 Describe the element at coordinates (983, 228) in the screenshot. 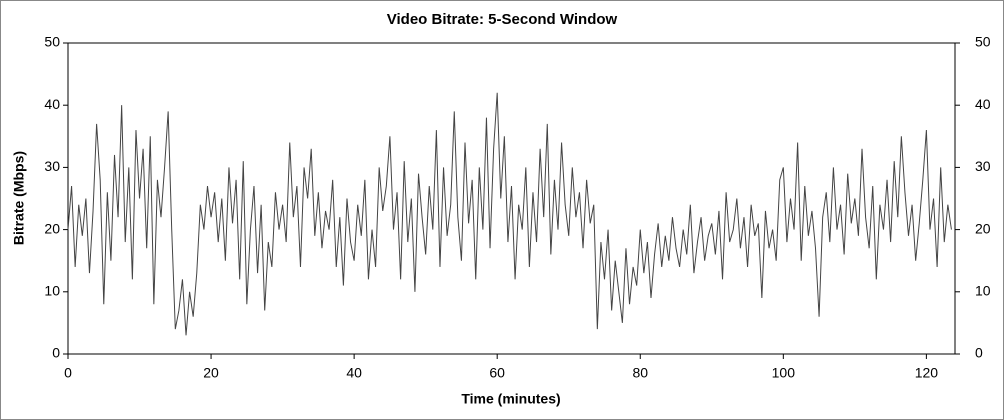

I see `y2-tick-label: 20` at that location.